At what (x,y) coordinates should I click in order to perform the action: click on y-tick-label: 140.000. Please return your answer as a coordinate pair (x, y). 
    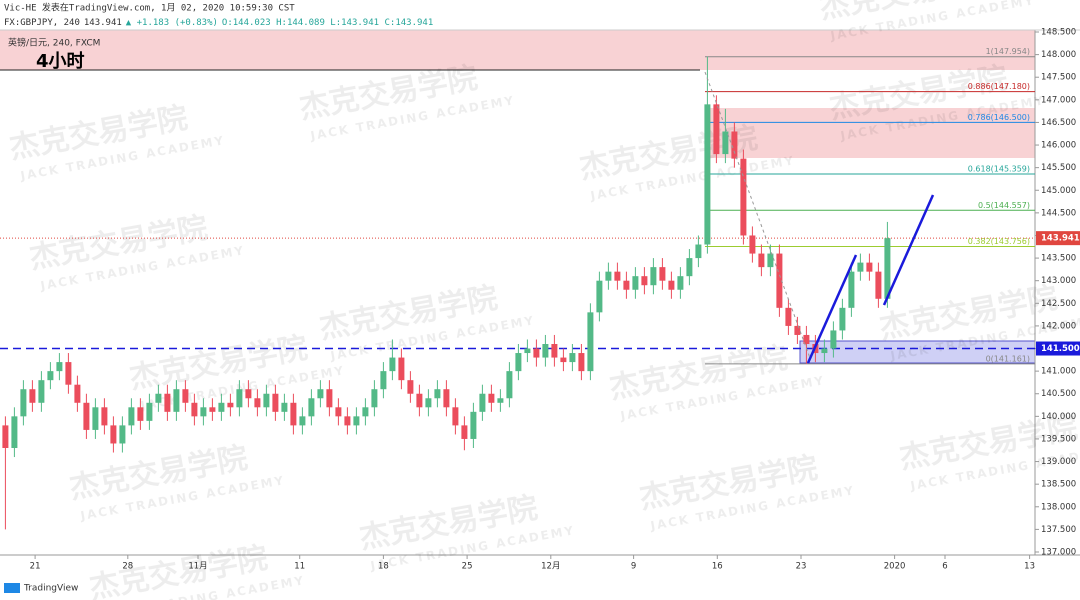
    Looking at the image, I should click on (1058, 417).